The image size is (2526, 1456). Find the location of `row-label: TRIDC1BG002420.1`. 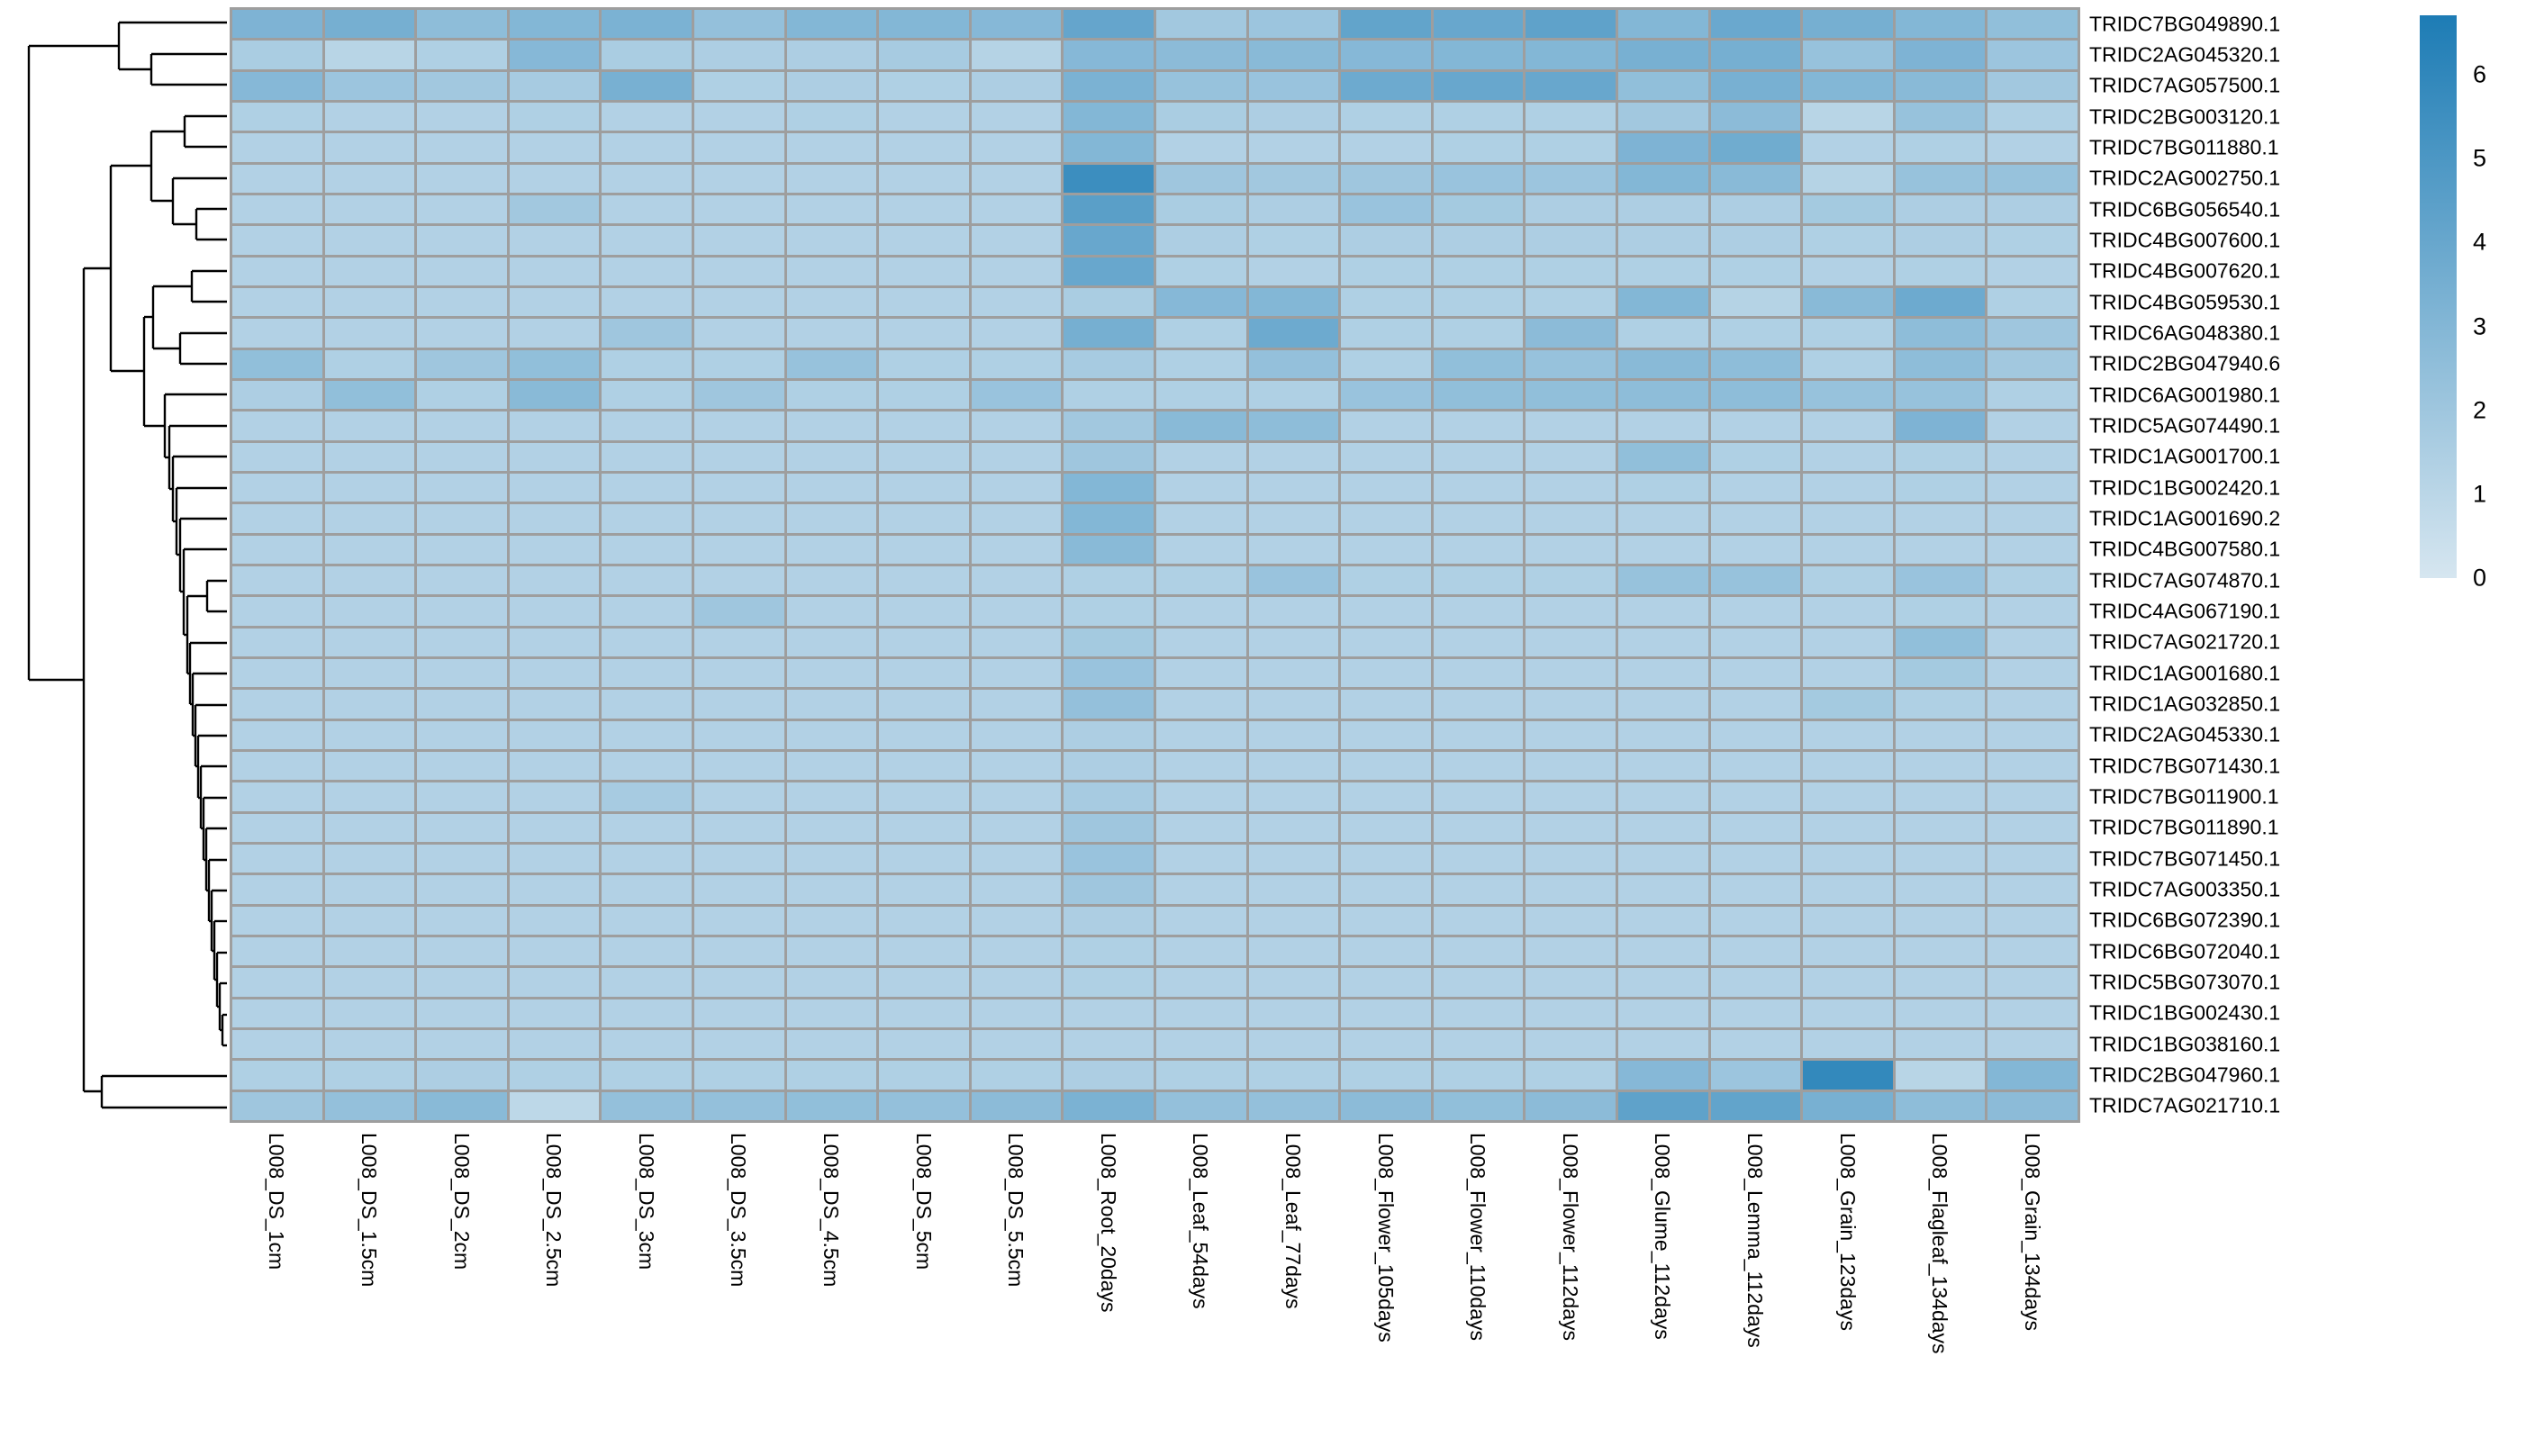

row-label: TRIDC1BG002420.1 is located at coordinates (2185, 487).